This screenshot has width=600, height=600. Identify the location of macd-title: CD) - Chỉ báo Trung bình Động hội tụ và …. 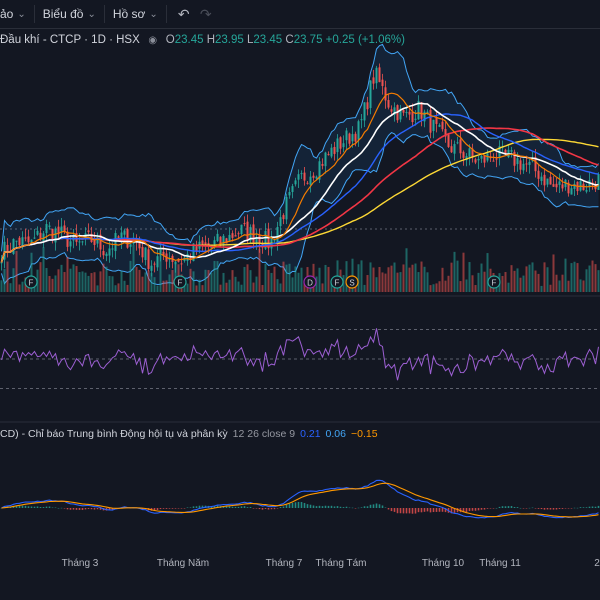
(114, 434).